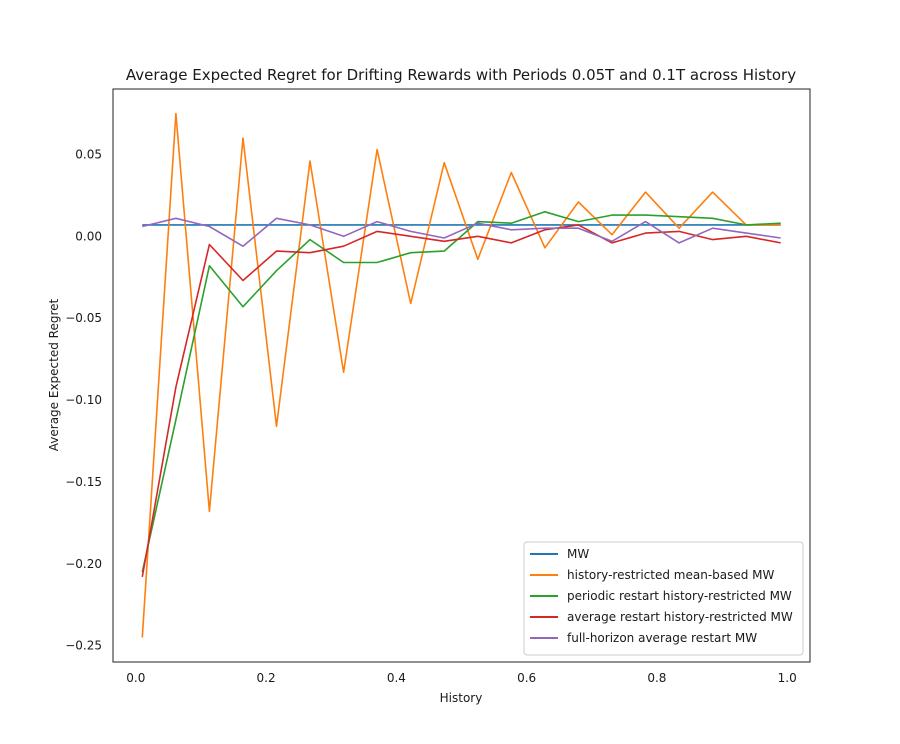  Describe the element at coordinates (461, 698) in the screenshot. I see `x-axis-label: History` at that location.